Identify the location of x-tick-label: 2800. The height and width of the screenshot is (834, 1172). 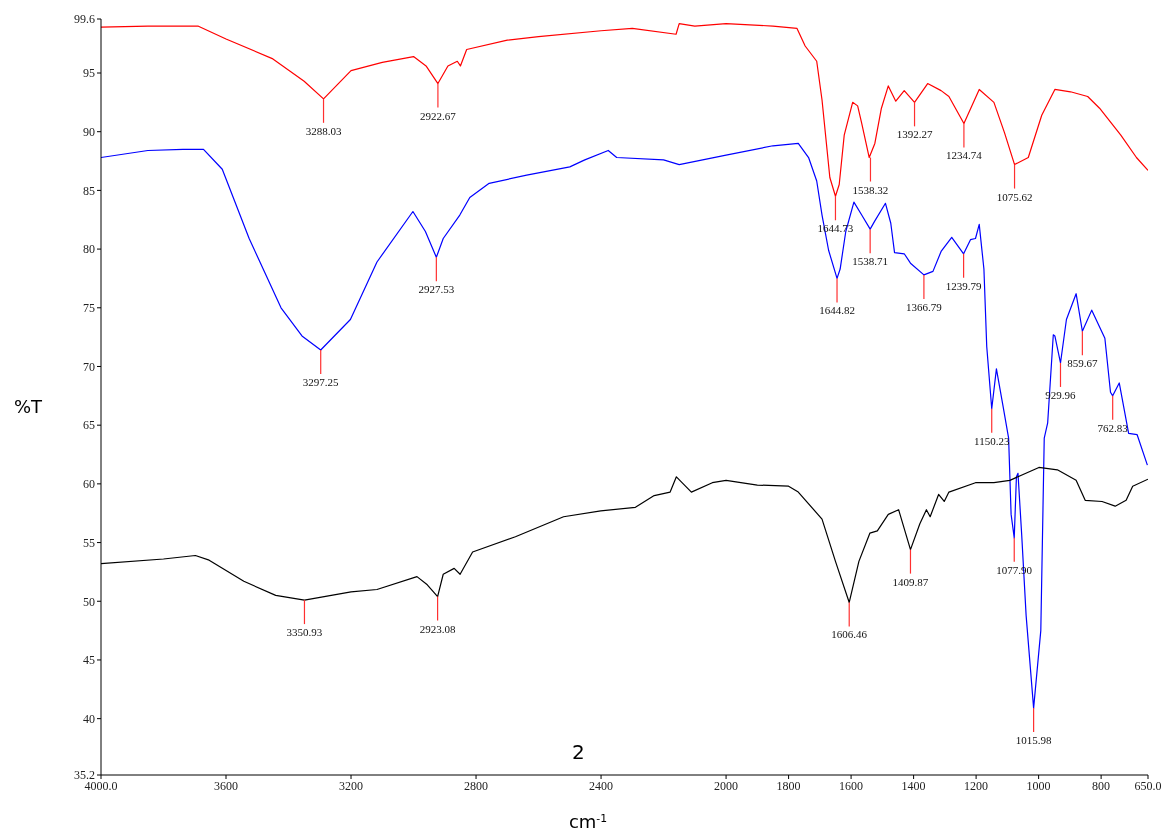
(476, 785).